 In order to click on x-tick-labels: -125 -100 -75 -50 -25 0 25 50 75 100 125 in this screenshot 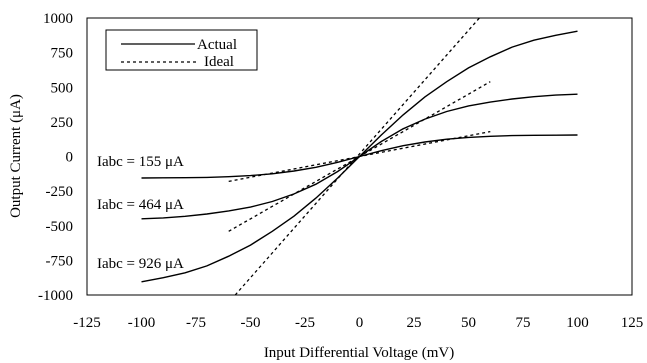, I will do `click(358, 323)`.